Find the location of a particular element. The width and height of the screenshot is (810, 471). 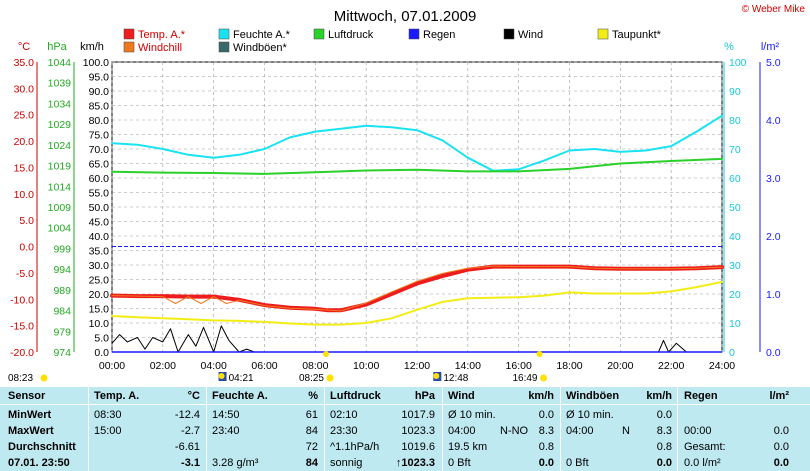

humidity-time: 14:50 is located at coordinates (226, 415).